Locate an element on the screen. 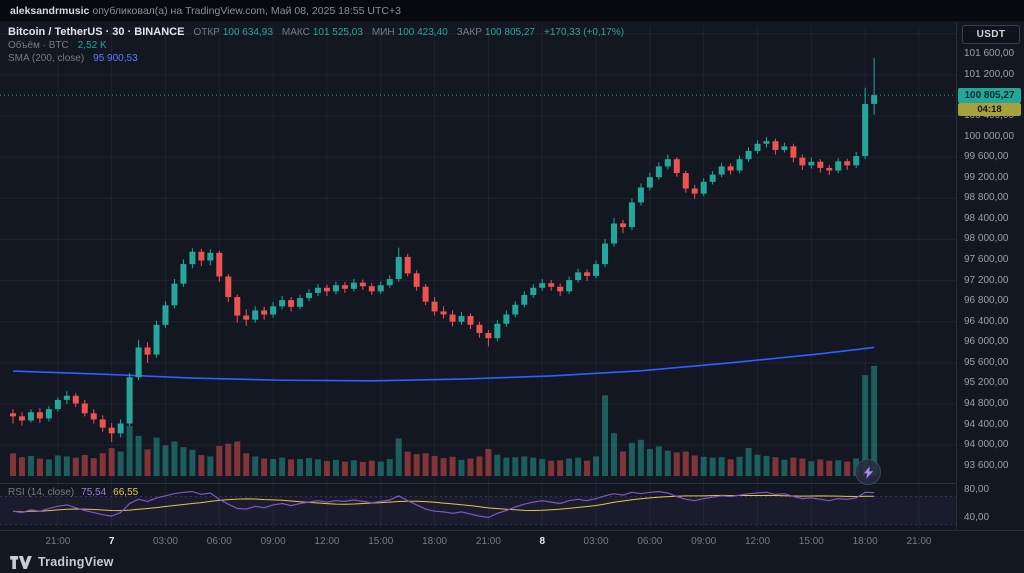  ohlc-low: МИН 100 423,40 is located at coordinates (410, 32).